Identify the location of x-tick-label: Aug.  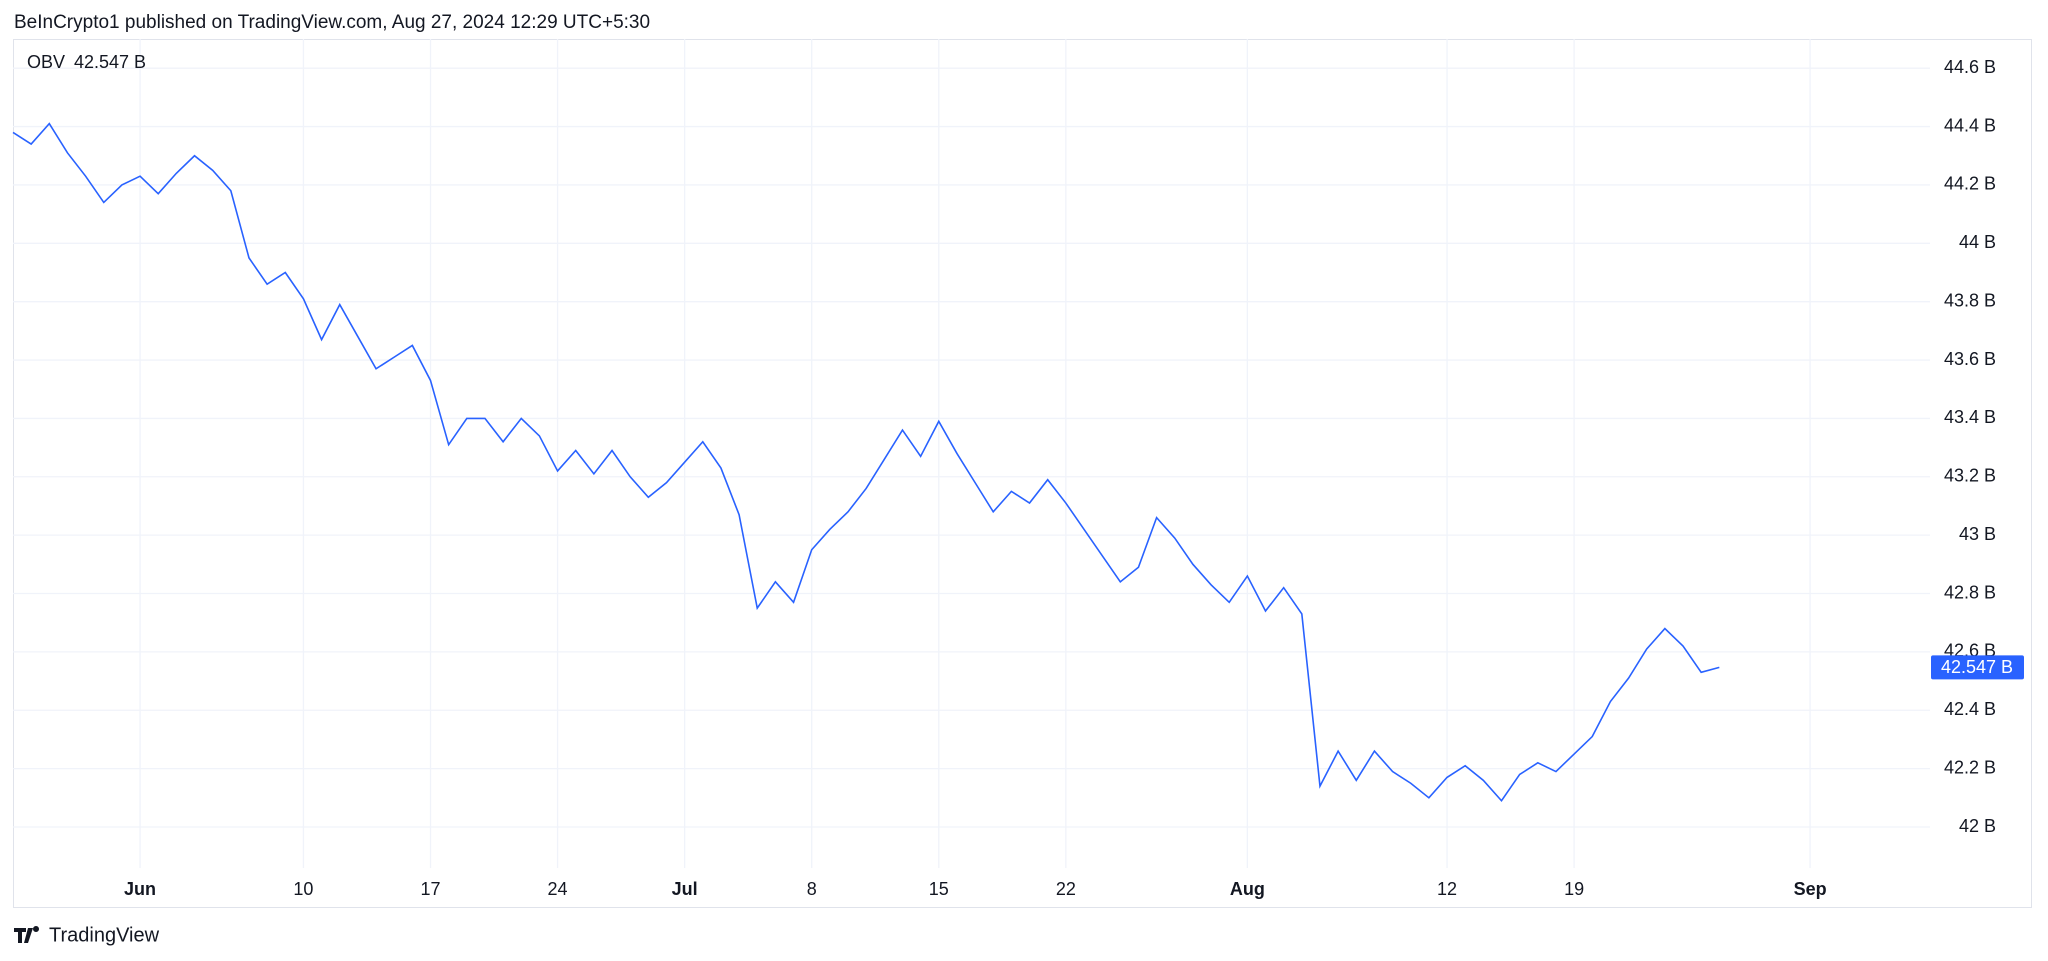
(1247, 889).